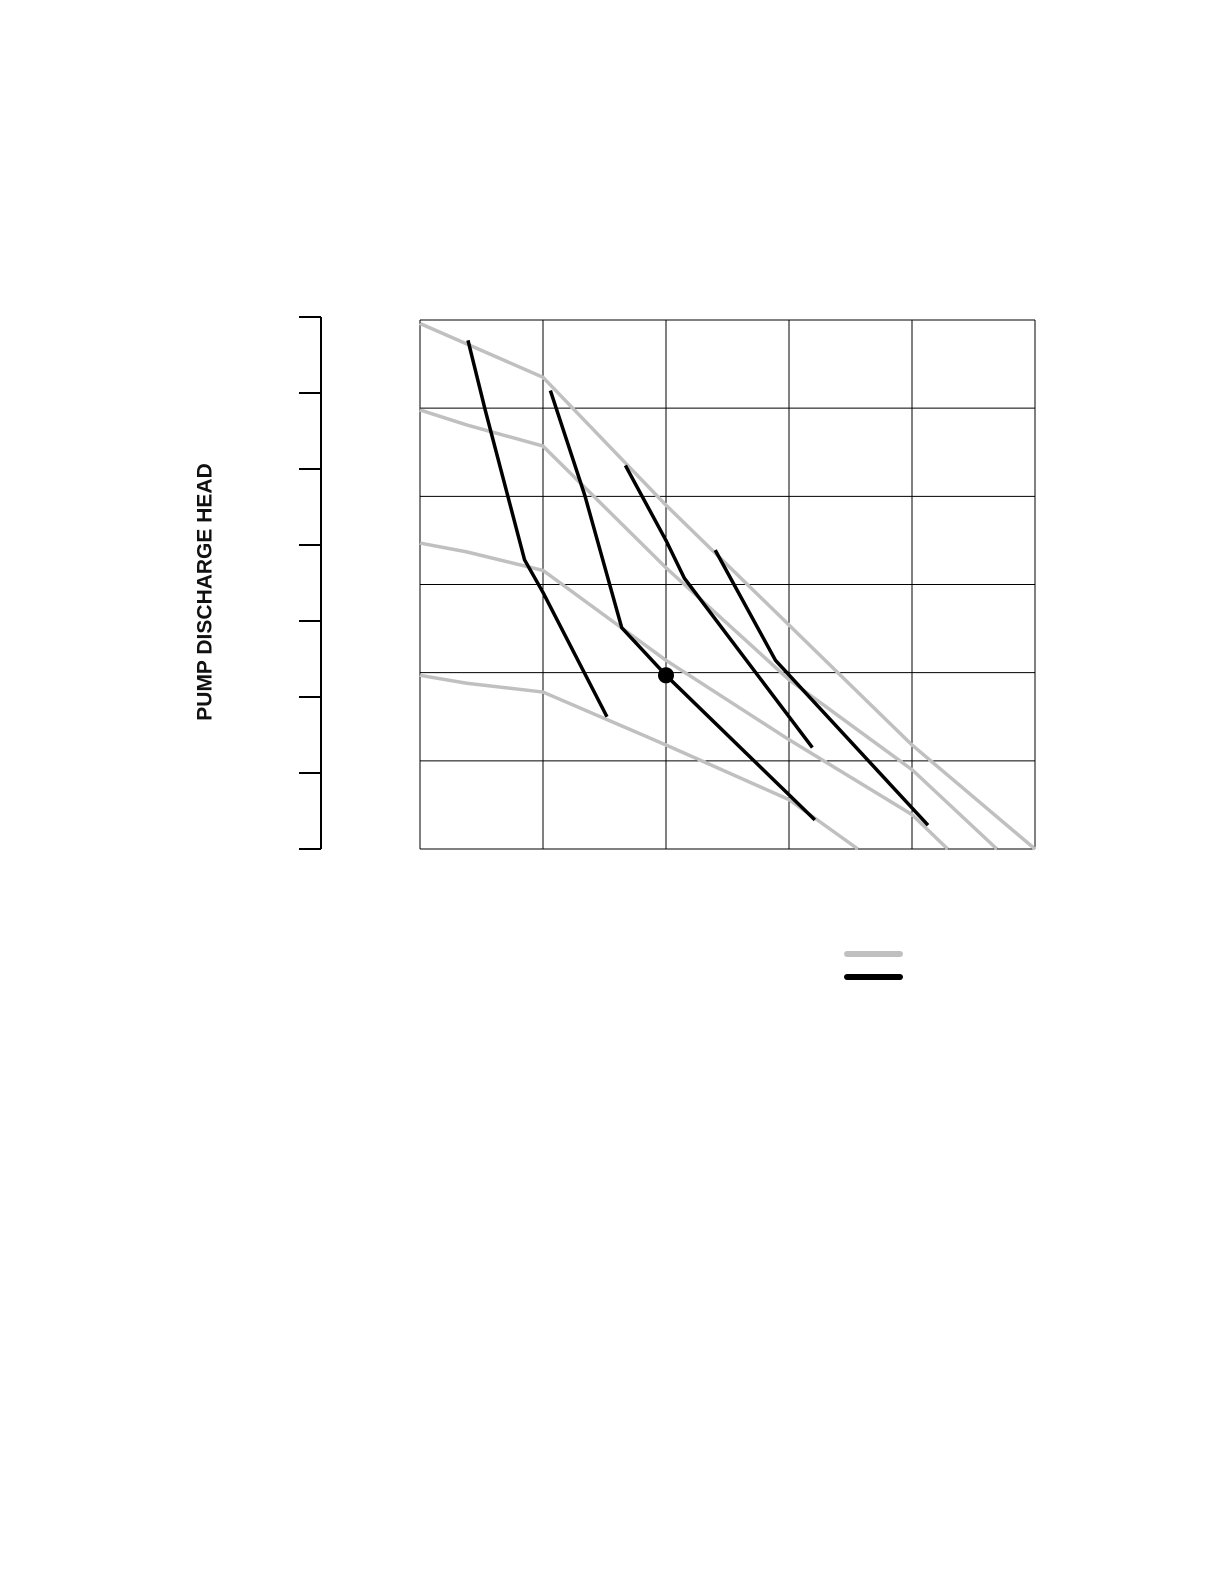 This screenshot has height=1584, width=1224. What do you see at coordinates (666, 675) in the screenshot?
I see `operating-point` at bounding box center [666, 675].